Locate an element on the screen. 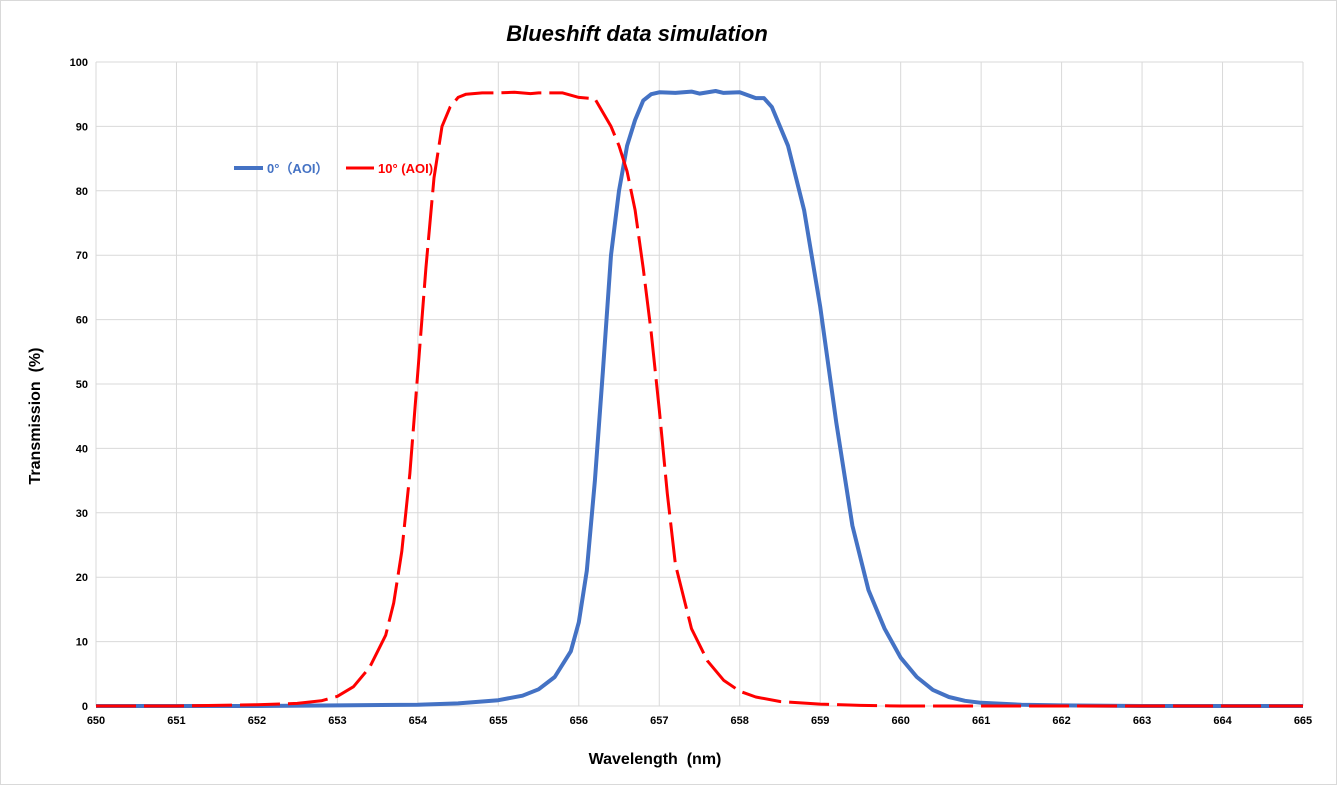  y-tick-label: 30 is located at coordinates (82, 514).